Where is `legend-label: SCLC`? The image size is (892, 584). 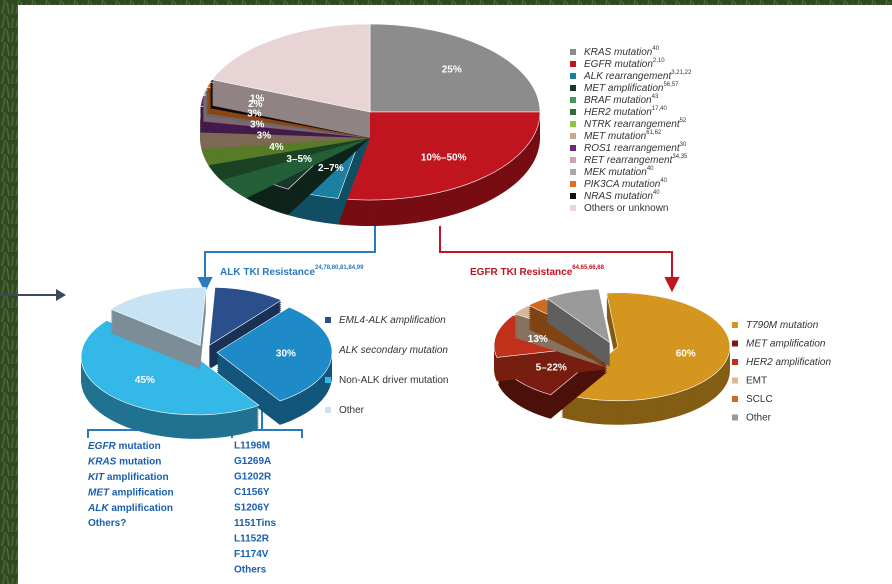 legend-label: SCLC is located at coordinates (759, 399).